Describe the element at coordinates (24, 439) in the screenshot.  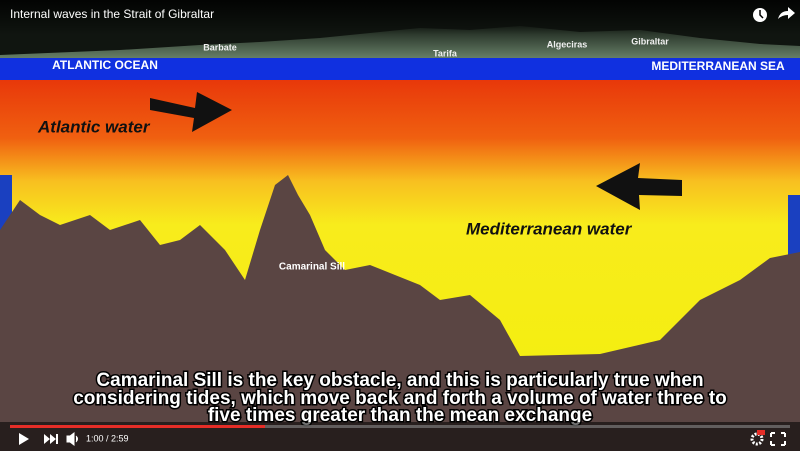
I see `play-button` at that location.